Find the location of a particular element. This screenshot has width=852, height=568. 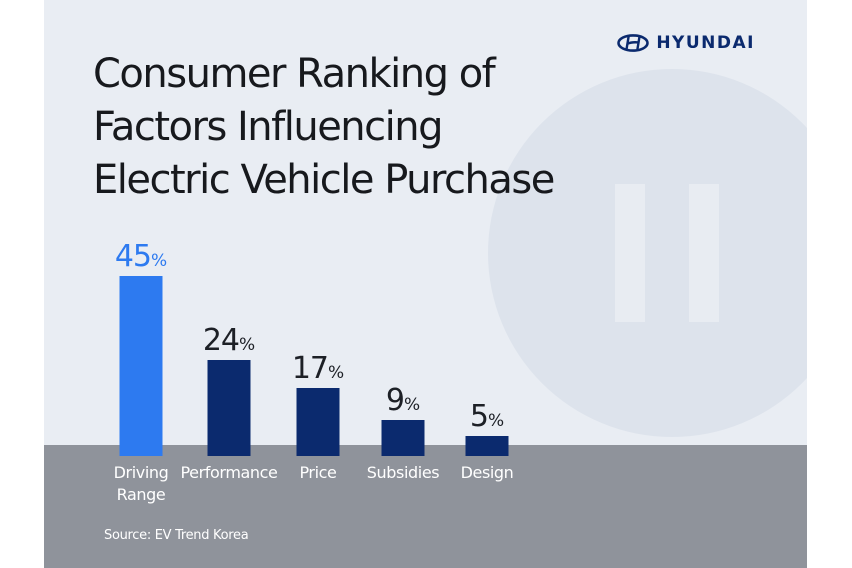

category-label-0: Driving Range is located at coordinates (141, 483).